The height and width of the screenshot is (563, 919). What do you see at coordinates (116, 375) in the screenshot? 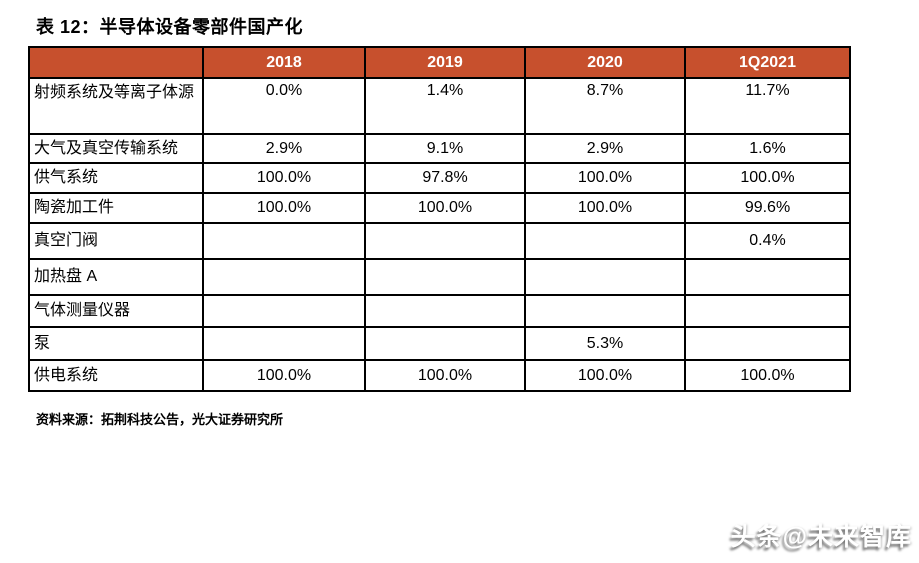
I see `row-label-cell: 供电系统` at bounding box center [116, 375].